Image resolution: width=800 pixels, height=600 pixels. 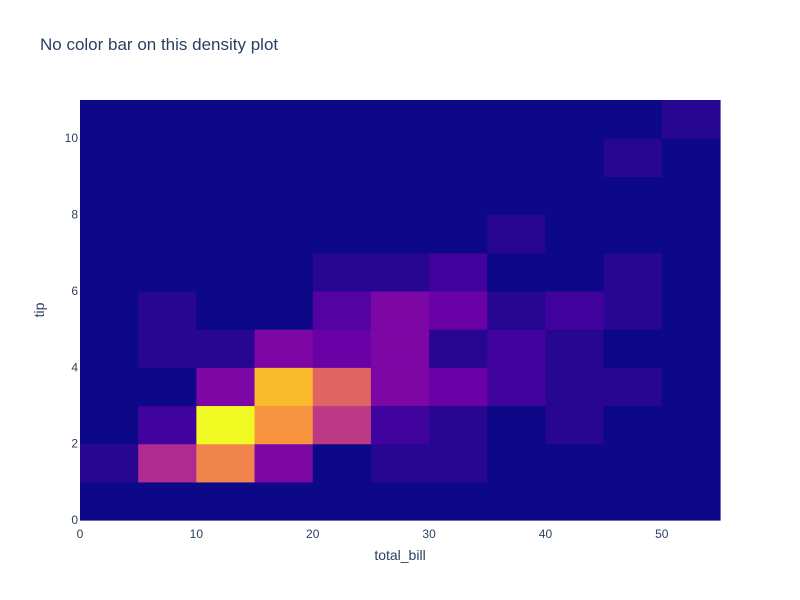 I want to click on y-axis-title: tip, so click(x=39, y=309).